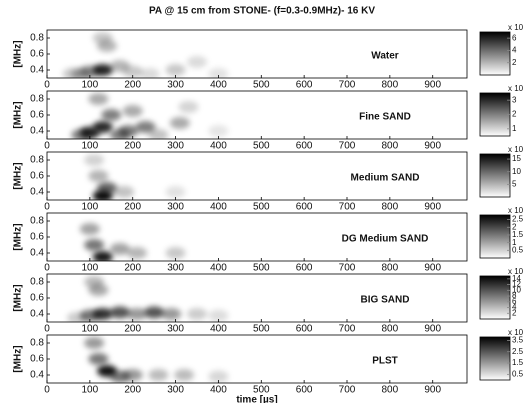  I want to click on panel-label: BIG SAND, so click(385, 300).